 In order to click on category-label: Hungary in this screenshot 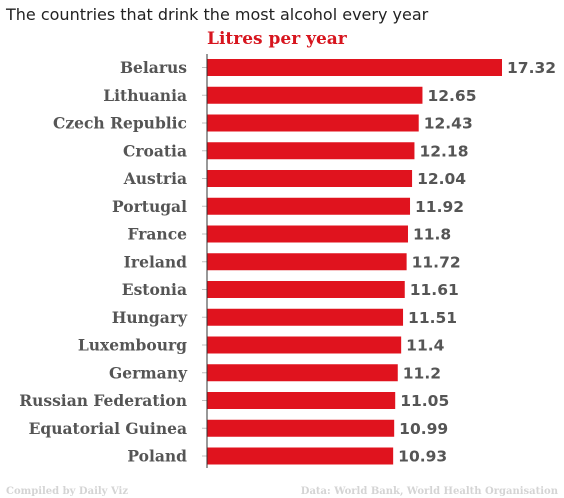, I will do `click(150, 317)`.